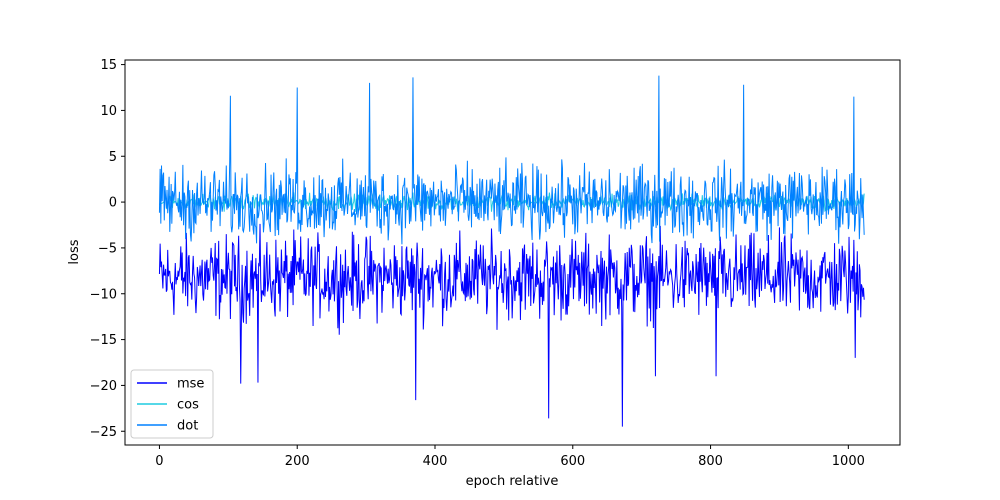  What do you see at coordinates (710, 461) in the screenshot?
I see `x-tick-label: 800` at bounding box center [710, 461].